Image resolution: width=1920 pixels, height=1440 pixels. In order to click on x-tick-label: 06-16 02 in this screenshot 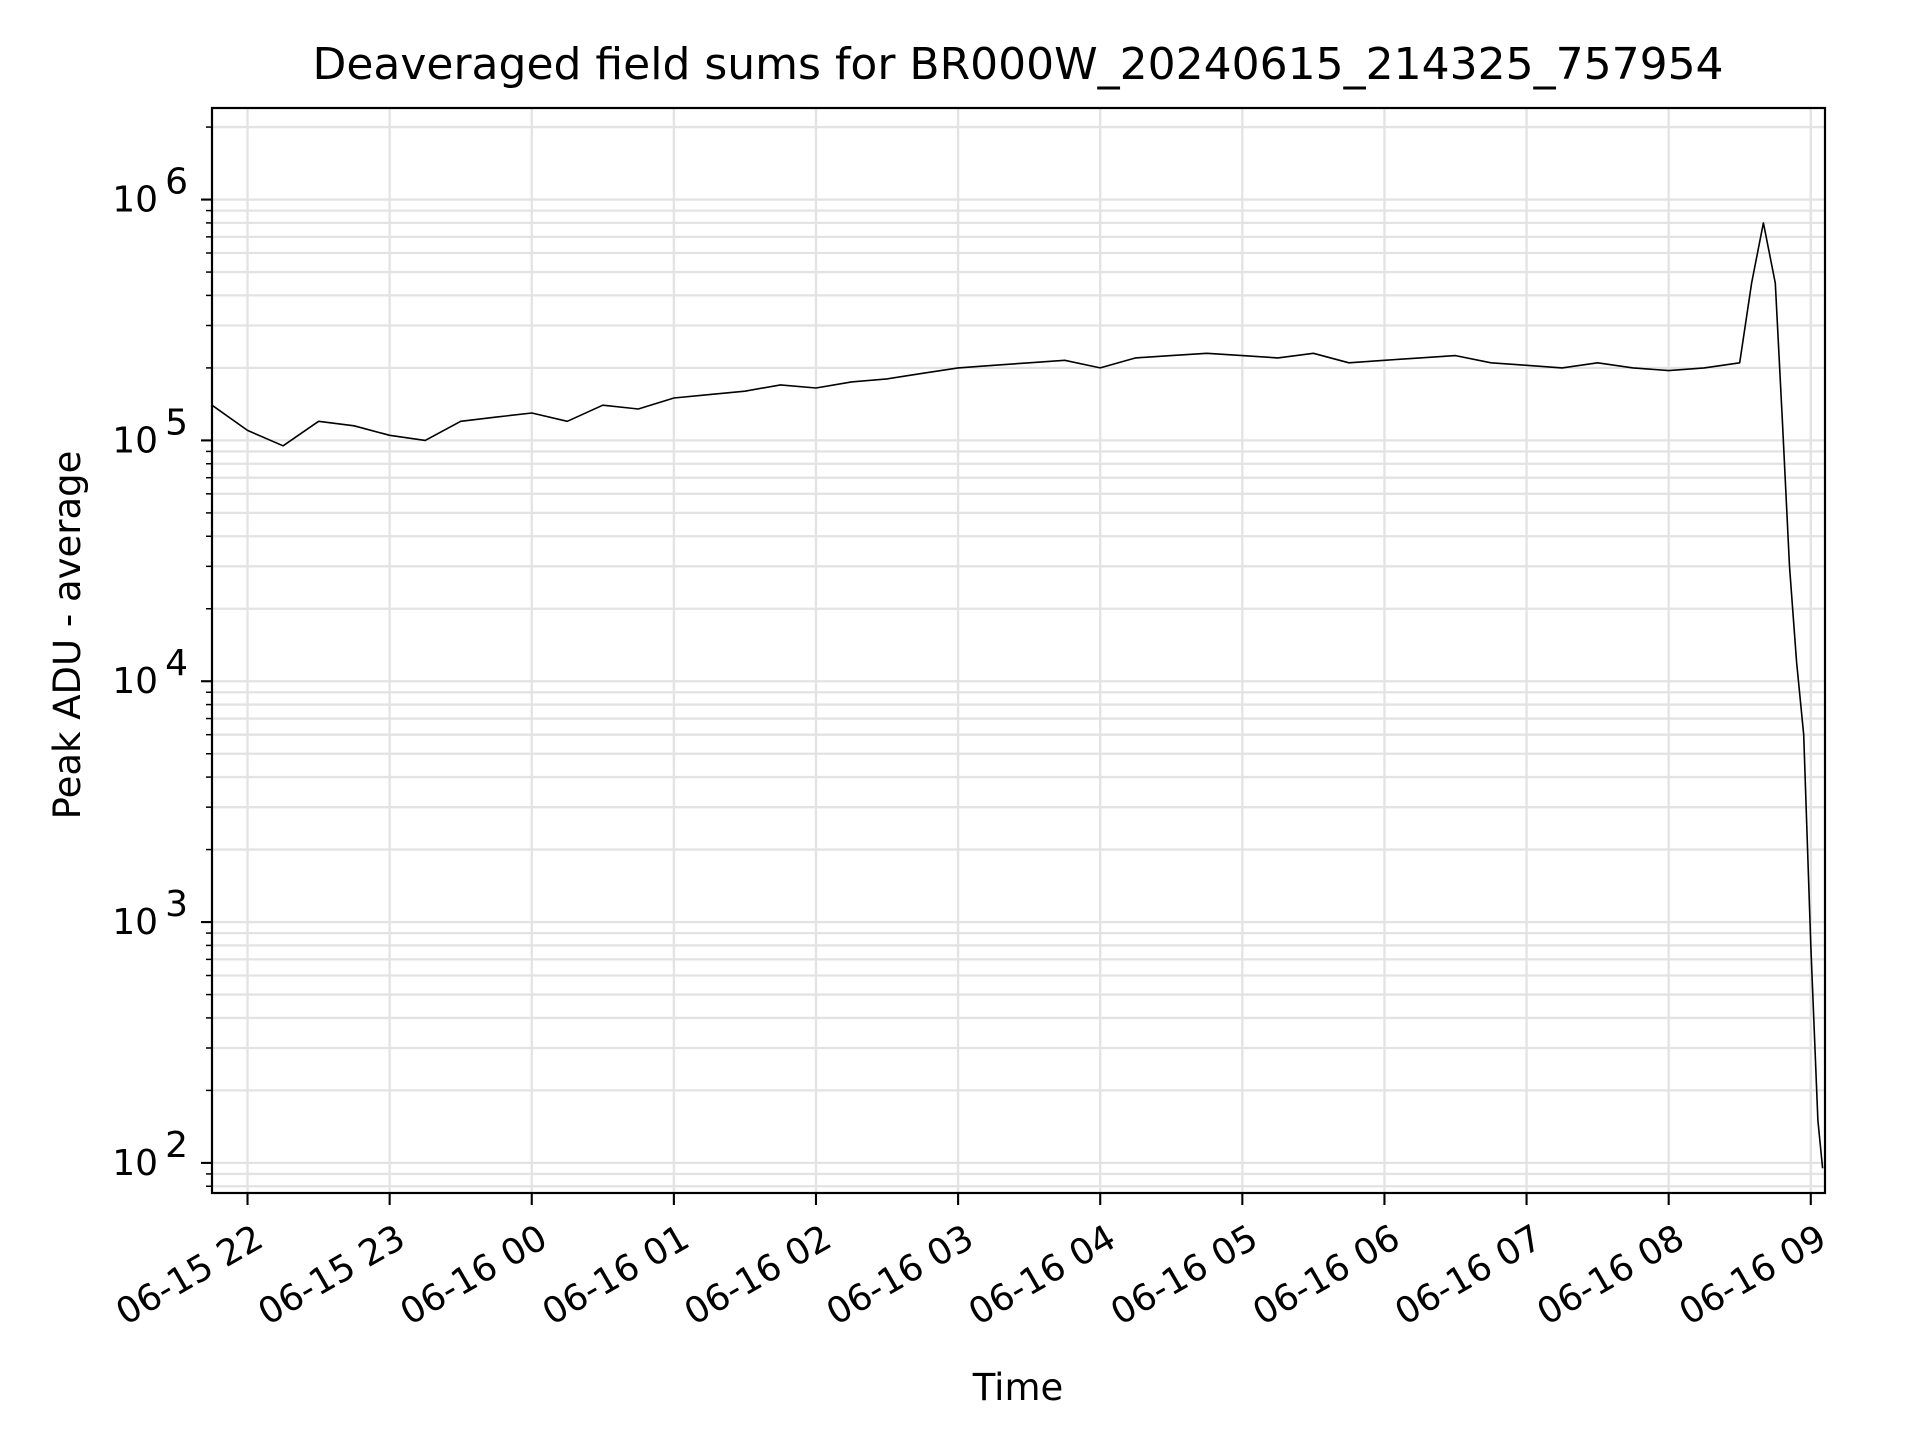, I will do `click(758, 1275)`.